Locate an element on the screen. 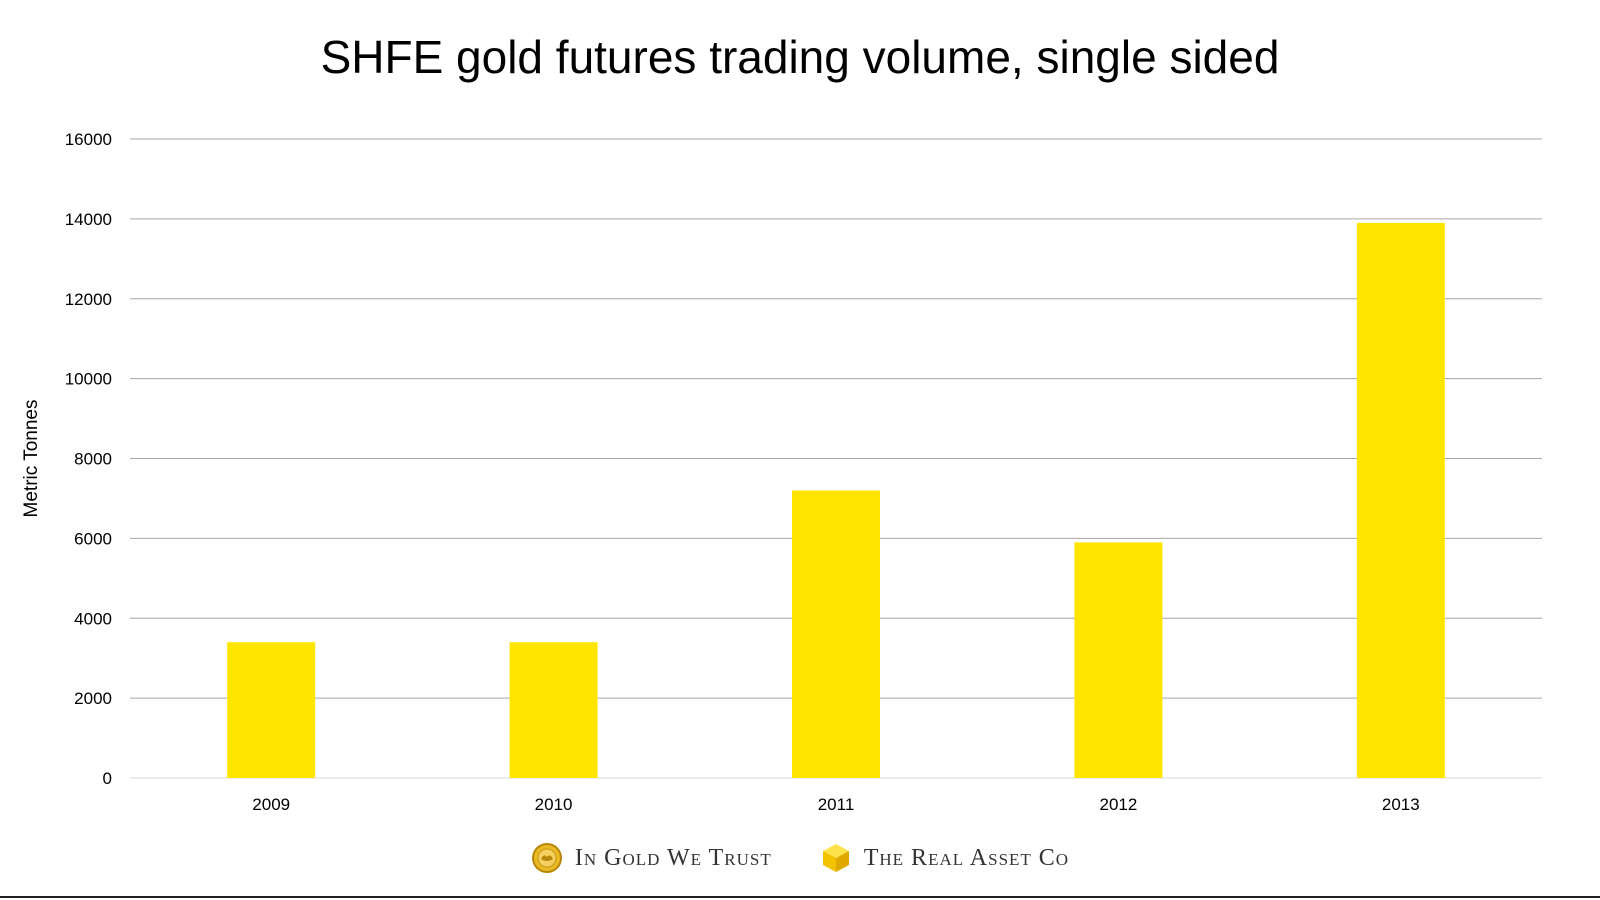 This screenshot has height=900, width=1600. bar-2013 is located at coordinates (1400, 500).